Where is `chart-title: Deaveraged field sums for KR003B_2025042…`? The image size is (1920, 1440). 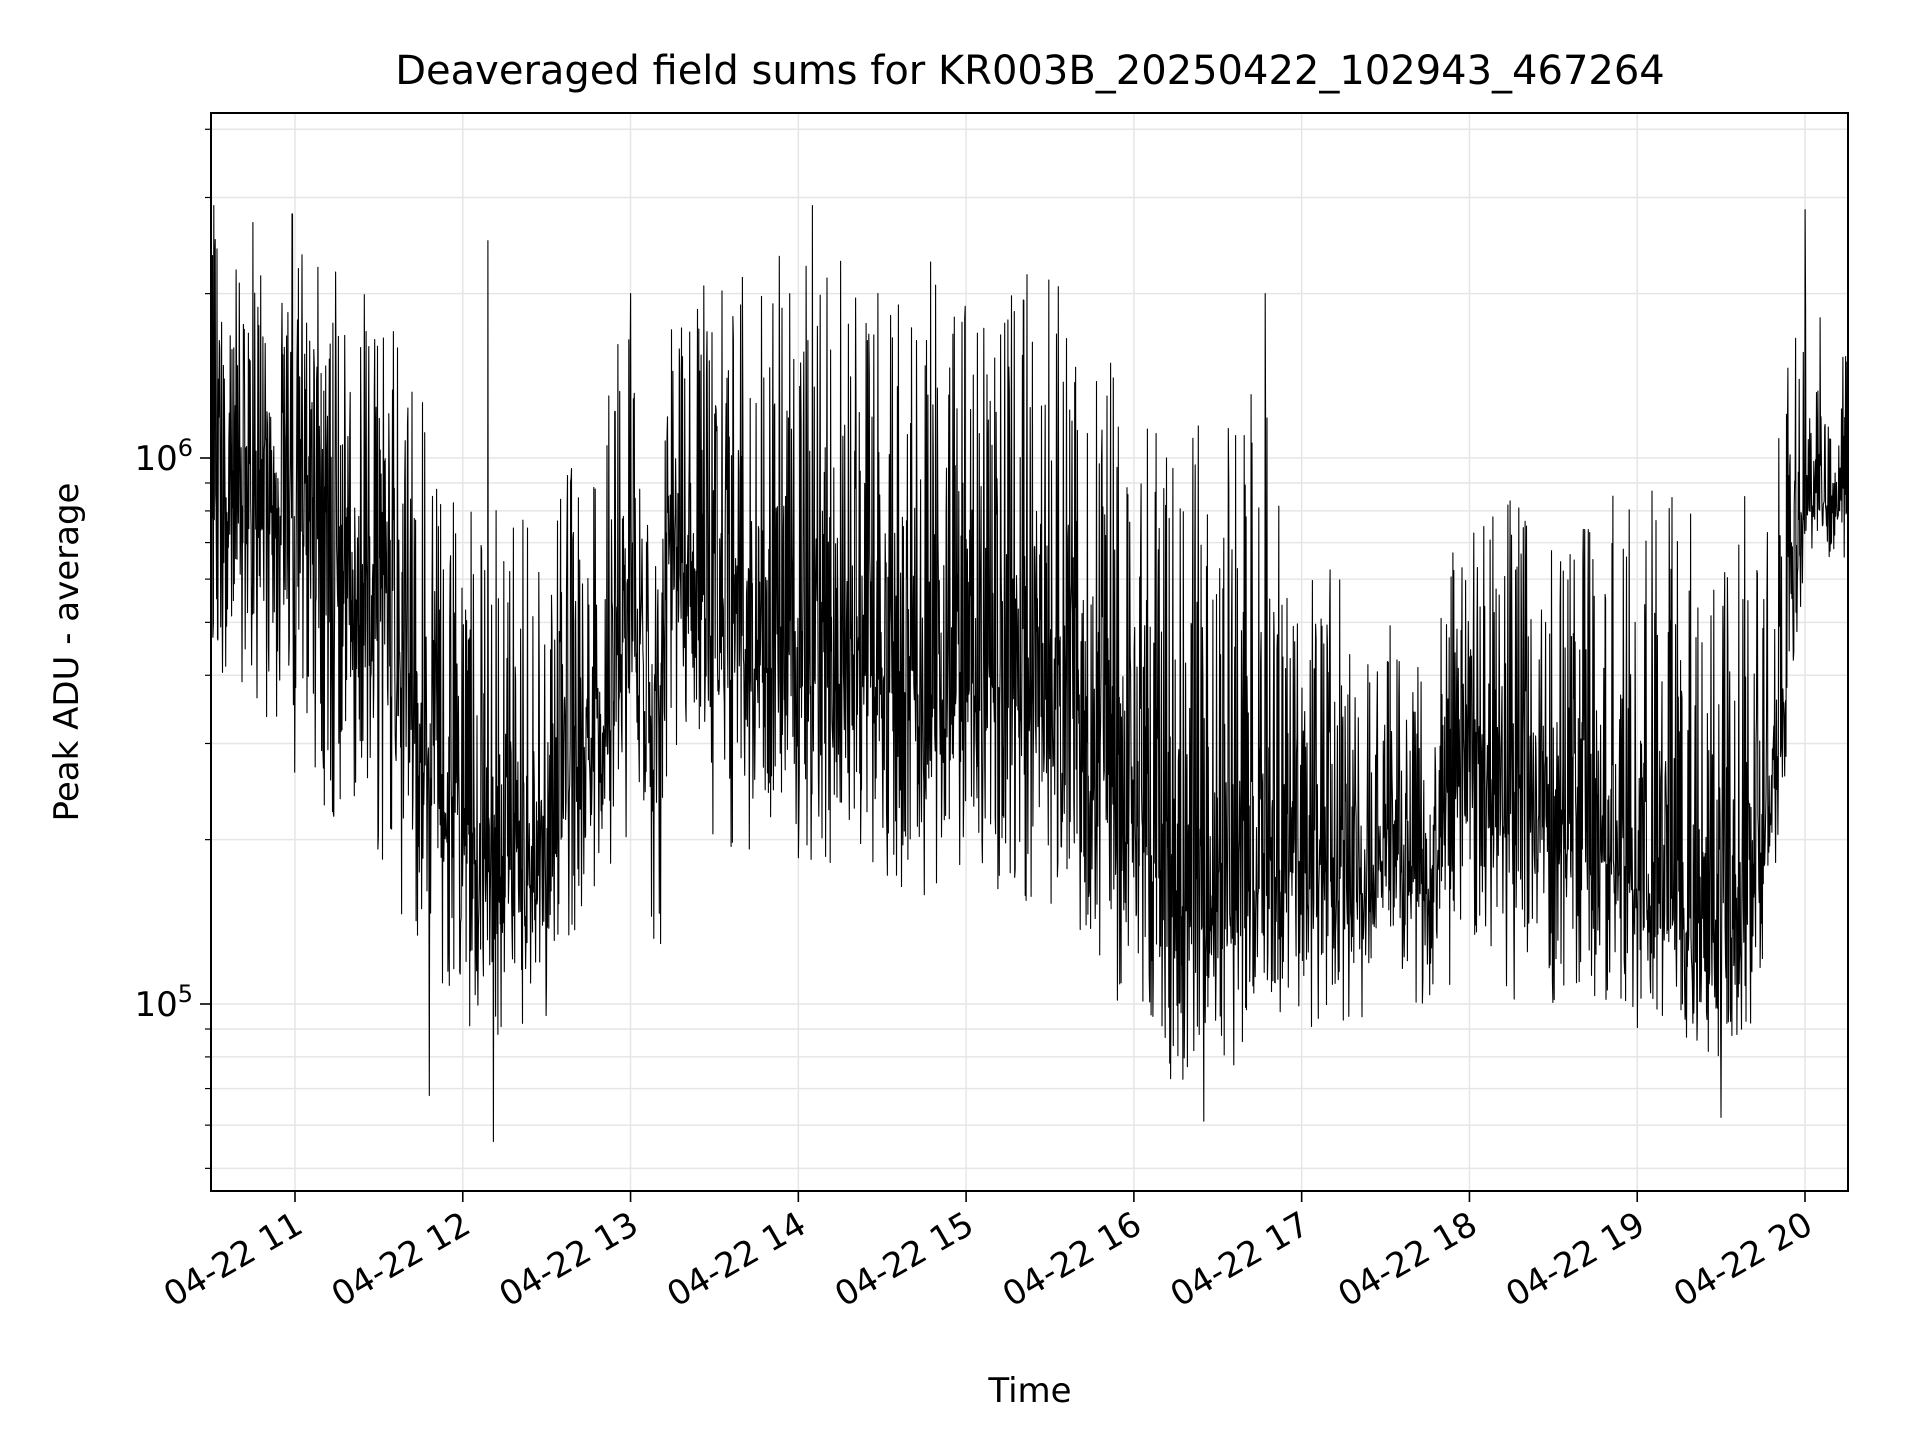
chart-title: Deaveraged field sums for KR003B_2025042… is located at coordinates (1030, 71).